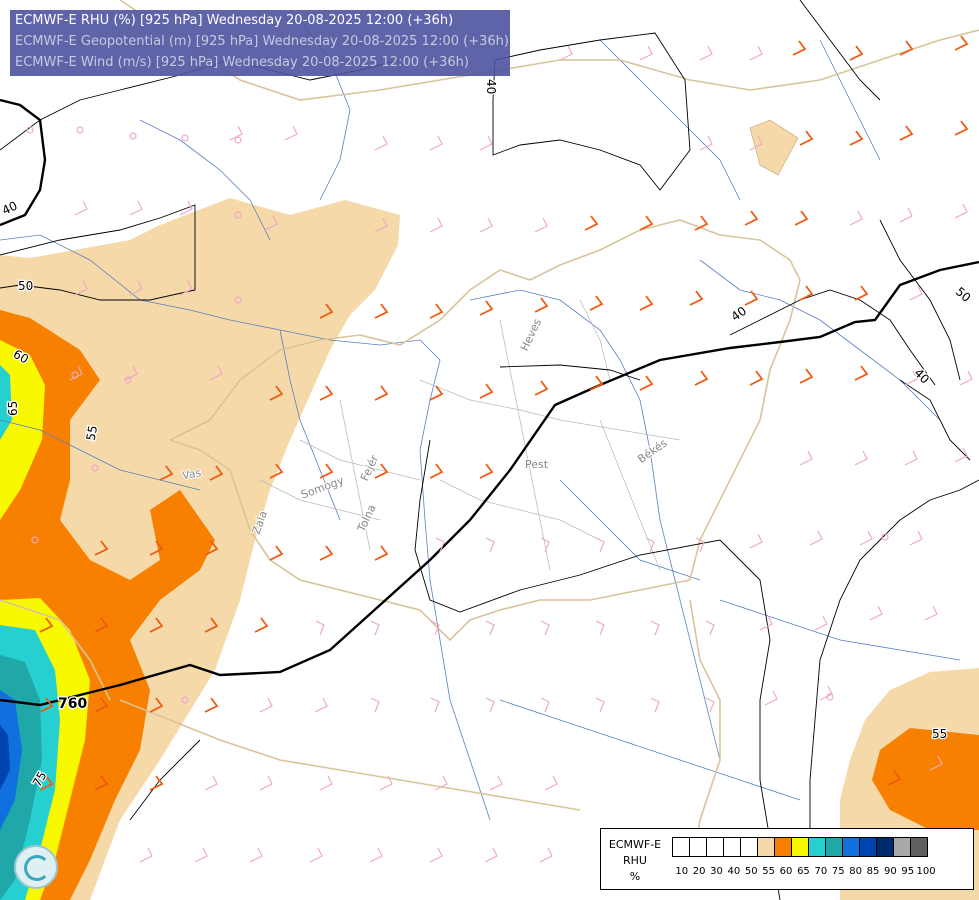 Image resolution: width=979 pixels, height=900 pixels. I want to click on label-somogy: Somogy, so click(322, 488).